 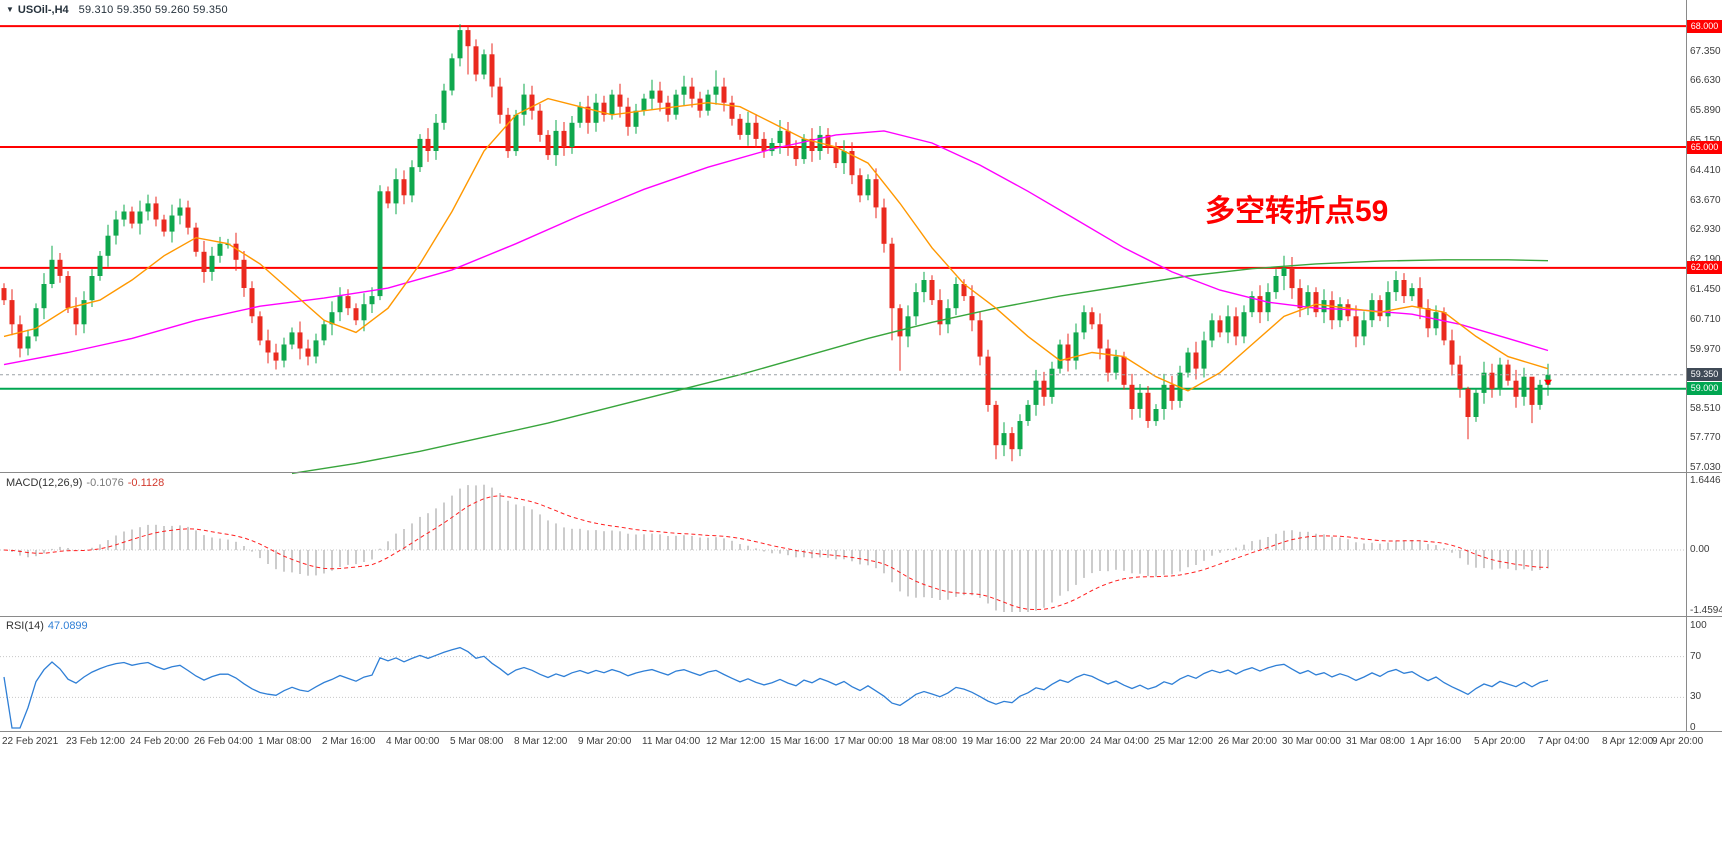 I want to click on time-axis-label: 5 Apr 20:00, so click(x=1500, y=741).